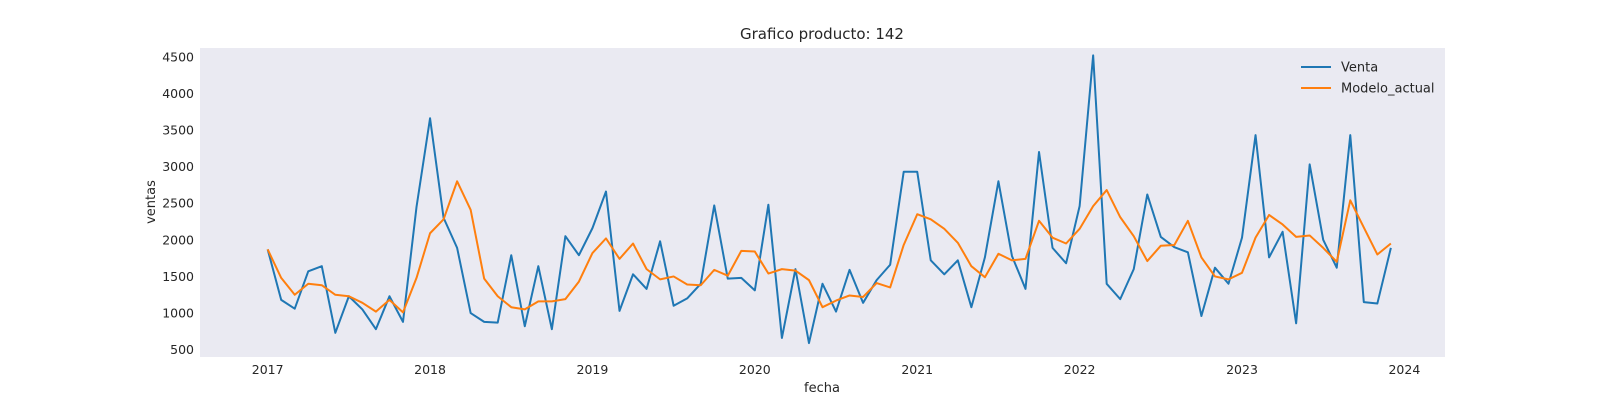 The width and height of the screenshot is (1600, 400). What do you see at coordinates (755, 369) in the screenshot?
I see `x-tick-label: 2020` at bounding box center [755, 369].